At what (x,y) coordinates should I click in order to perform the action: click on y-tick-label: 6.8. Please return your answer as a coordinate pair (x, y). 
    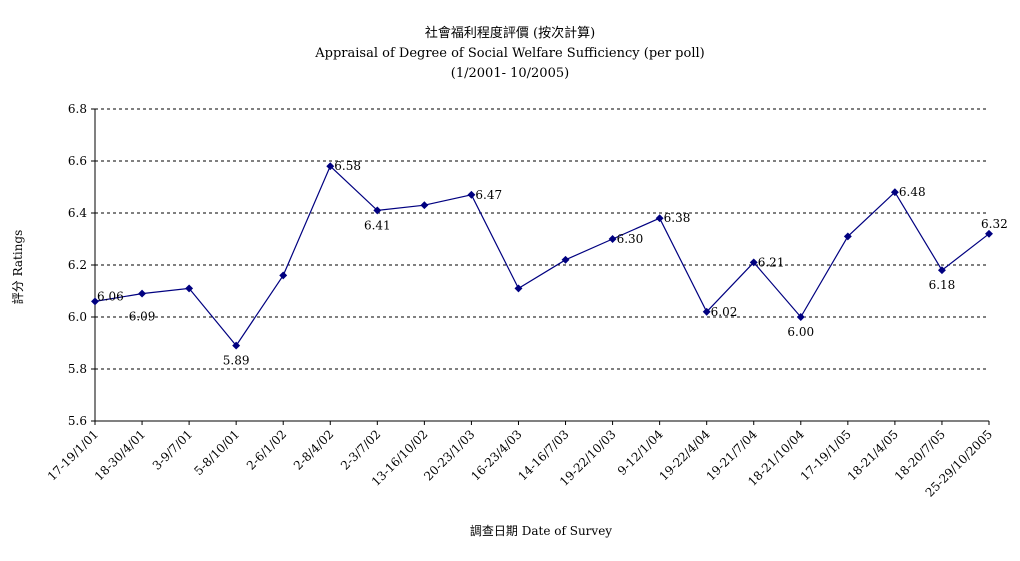
    Looking at the image, I should click on (77, 109).